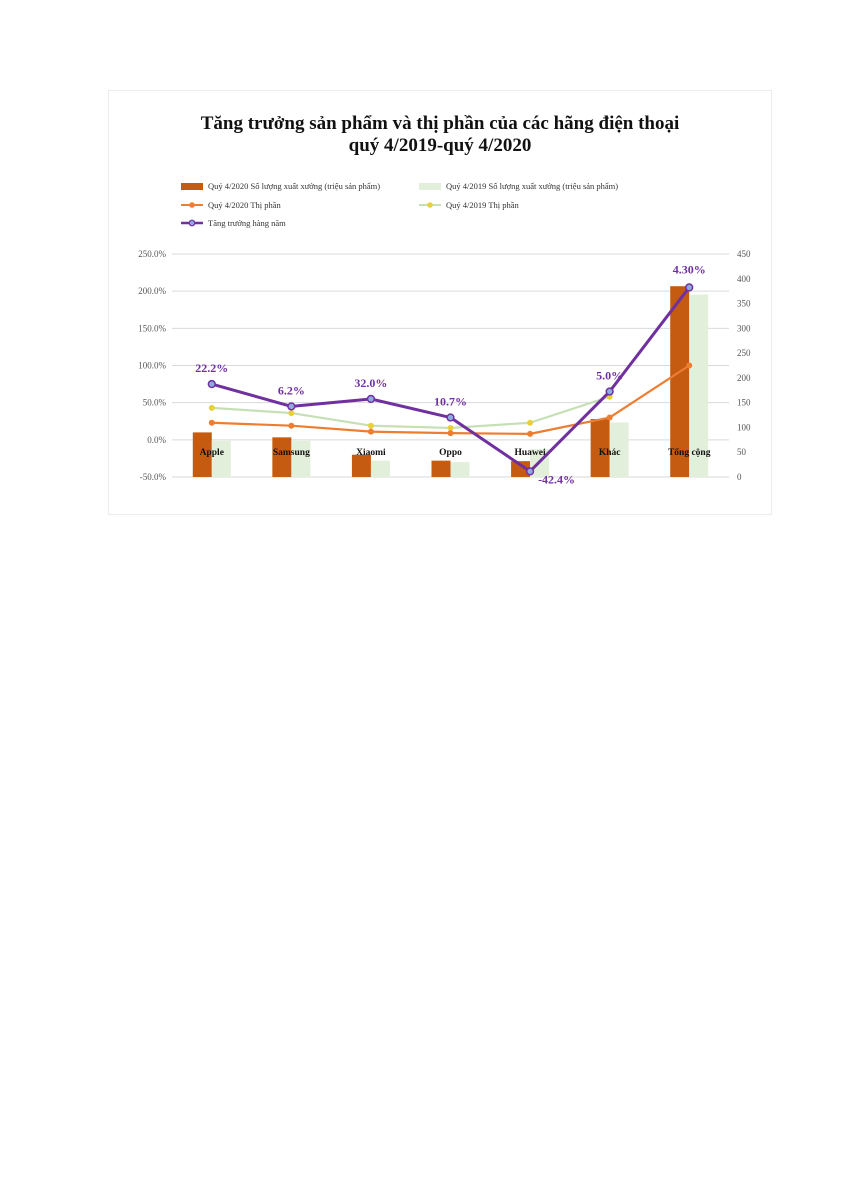  I want to click on y-axis-left: 250.0% 200.0% 150.0% 100.0% 50.0% 0.0% -50.0%, so click(152, 365).